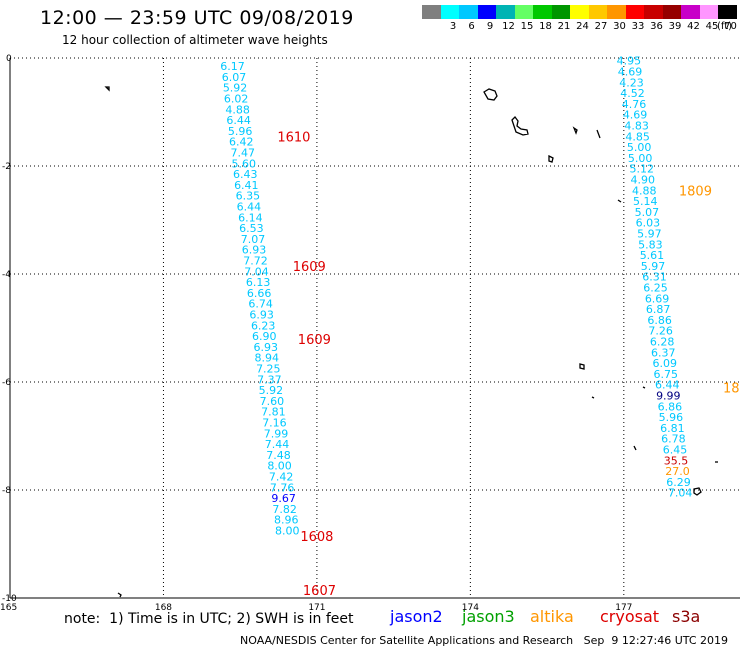 The height and width of the screenshot is (650, 740). What do you see at coordinates (545, 26) in the screenshot?
I see `scale-label: 18` at bounding box center [545, 26].